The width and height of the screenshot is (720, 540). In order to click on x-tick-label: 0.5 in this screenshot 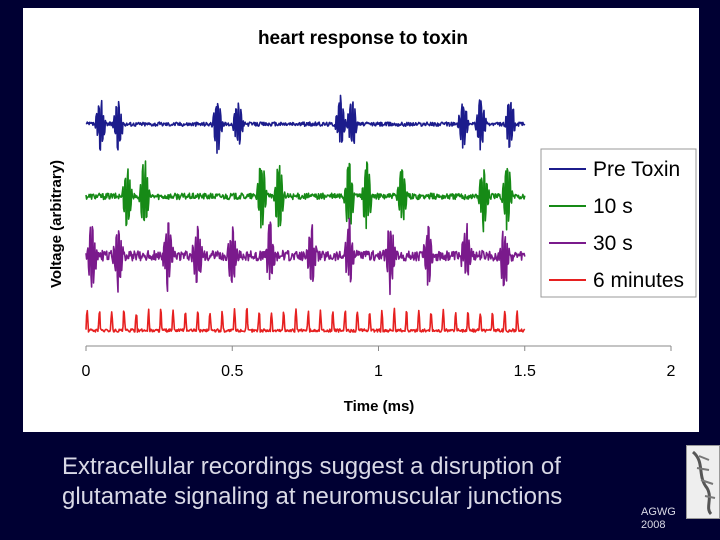, I will do `click(232, 371)`.